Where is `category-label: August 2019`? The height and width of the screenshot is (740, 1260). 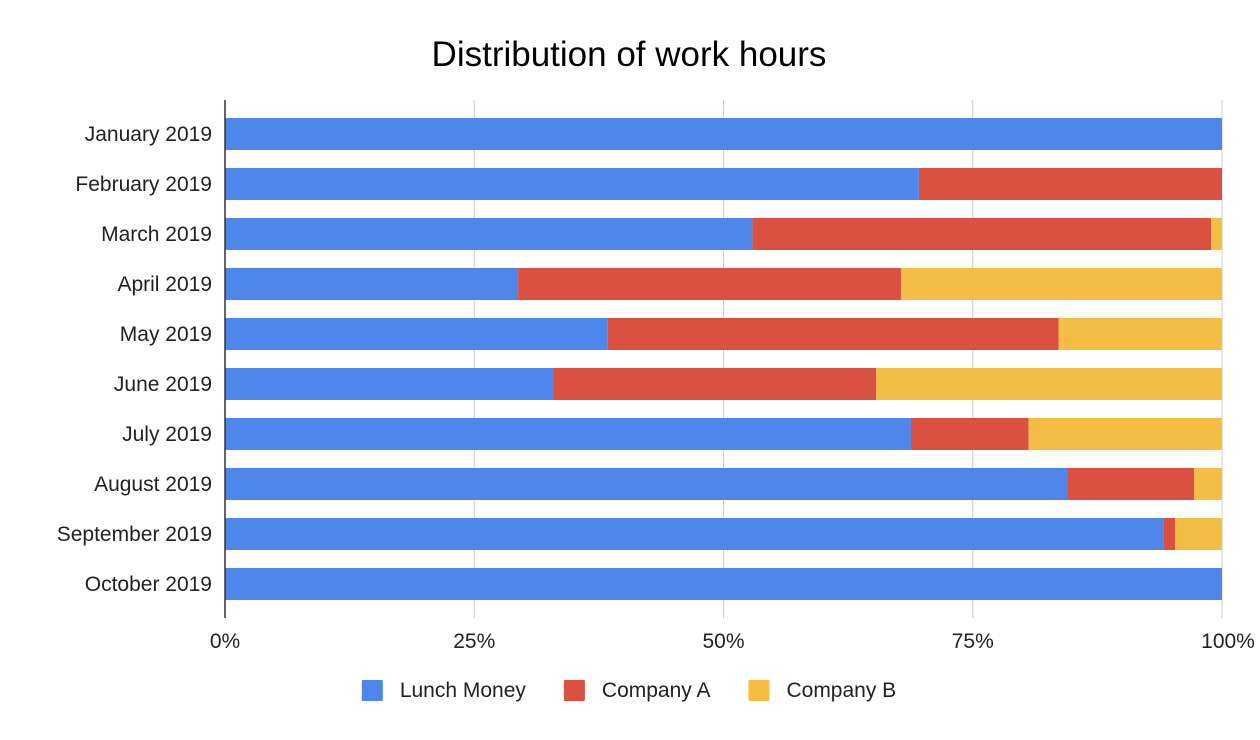 category-label: August 2019 is located at coordinates (153, 484).